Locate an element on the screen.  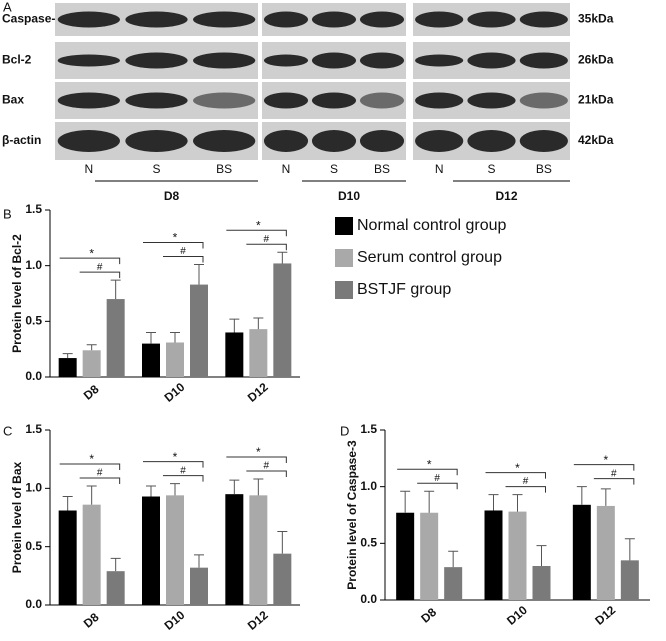
panel-label: A is located at coordinates (7, 7).